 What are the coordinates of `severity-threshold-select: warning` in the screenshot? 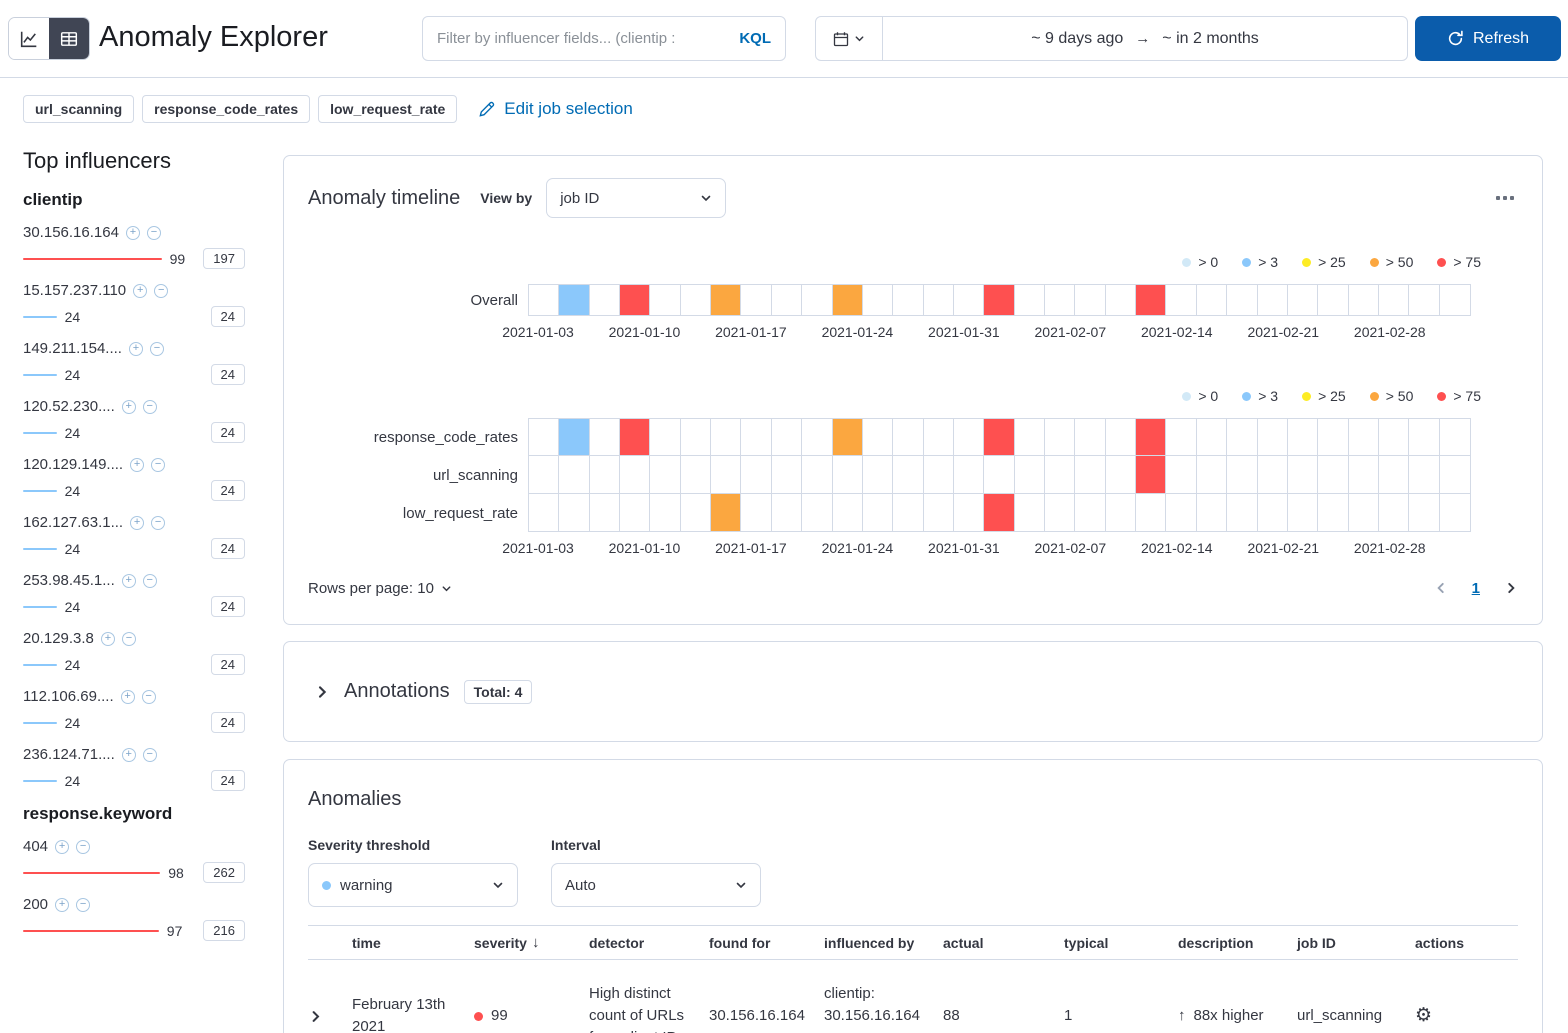 It's located at (413, 885).